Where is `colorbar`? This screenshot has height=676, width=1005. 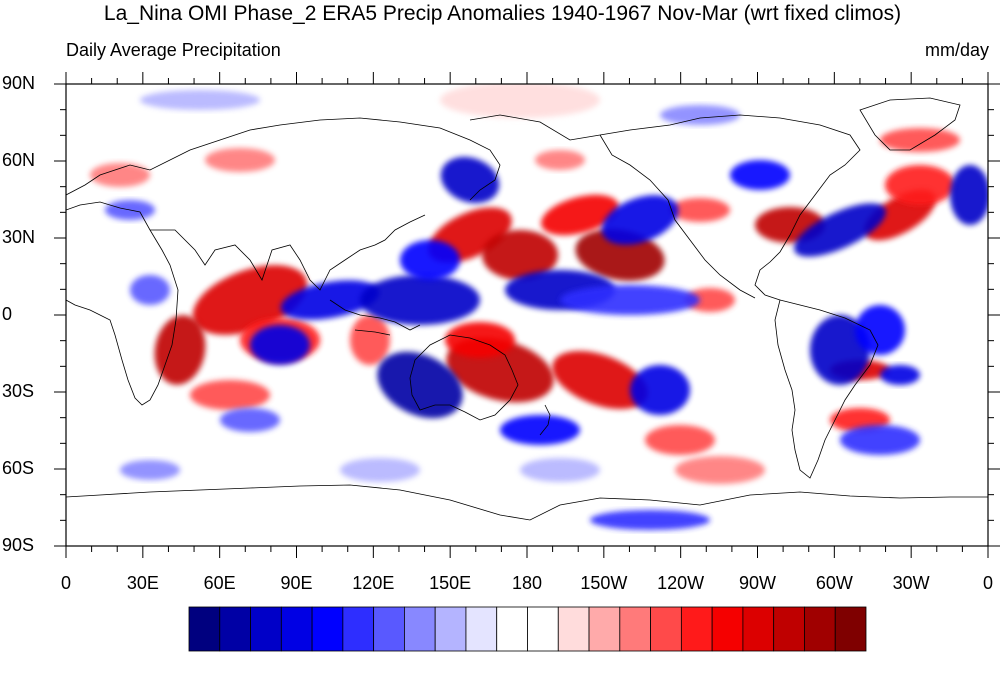
colorbar is located at coordinates (527, 629).